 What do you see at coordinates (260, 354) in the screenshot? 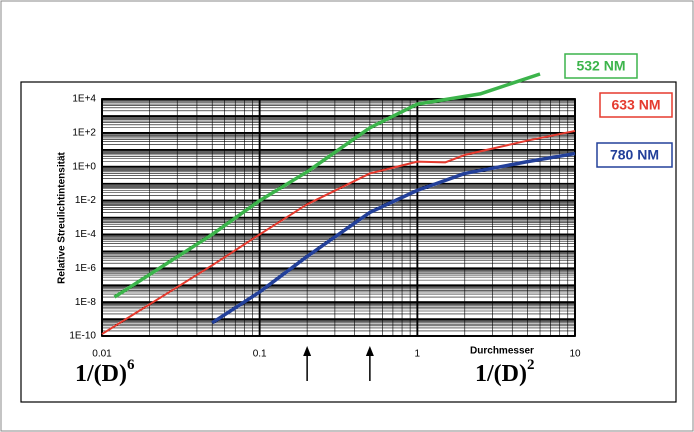
I see `x-tick-label: 0.1` at bounding box center [260, 354].